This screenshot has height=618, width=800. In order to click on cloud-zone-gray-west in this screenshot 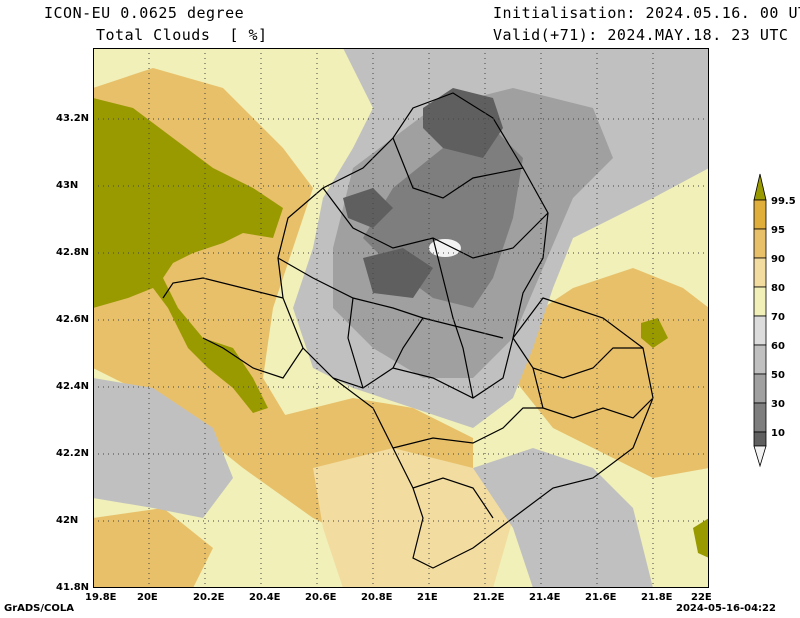, I will do `click(163, 448)`.